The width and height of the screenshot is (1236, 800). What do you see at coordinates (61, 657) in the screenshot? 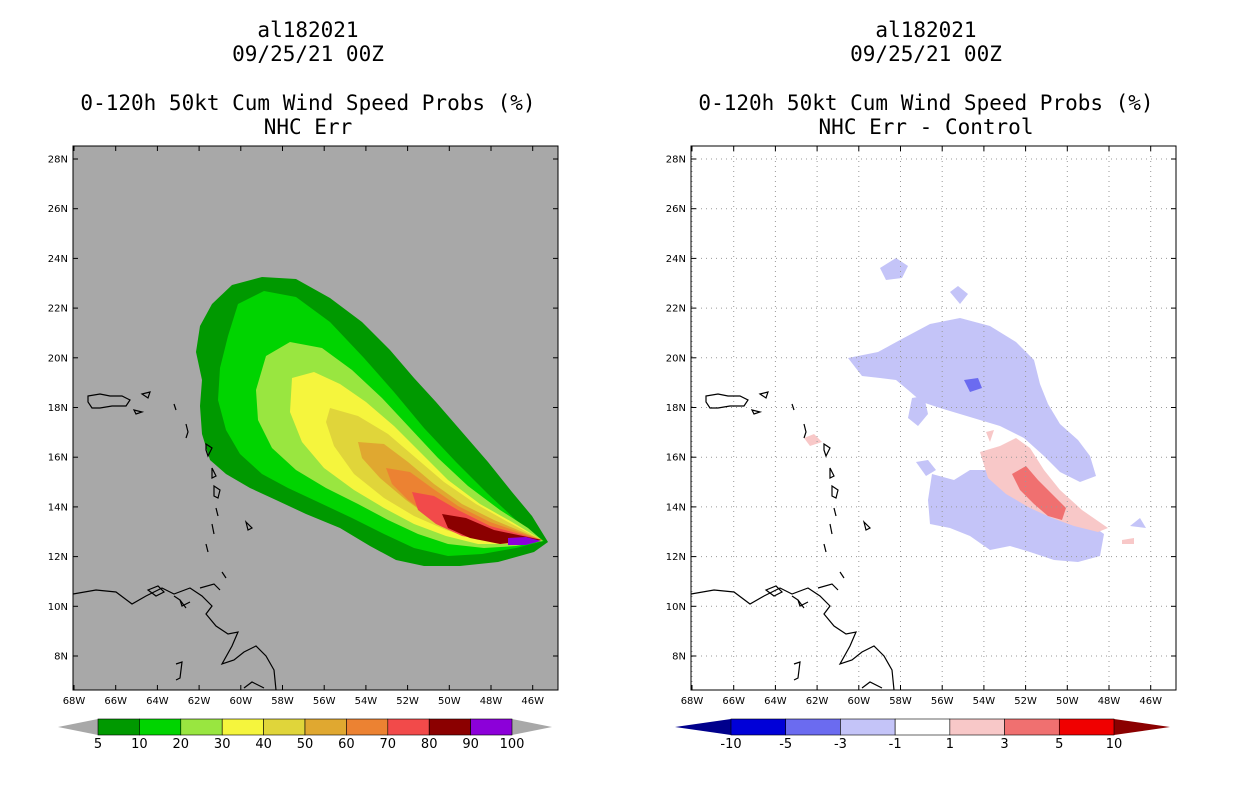
I see `left-lat-label: 8N` at bounding box center [61, 657].